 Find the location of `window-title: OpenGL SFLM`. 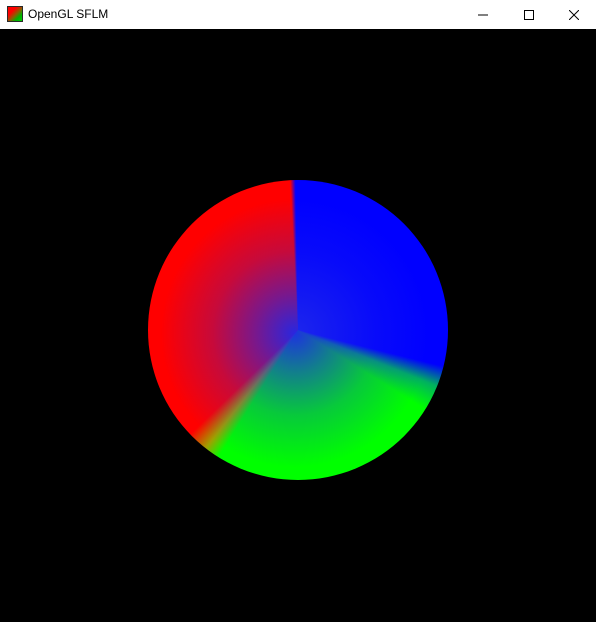

window-title: OpenGL SFLM is located at coordinates (68, 14).